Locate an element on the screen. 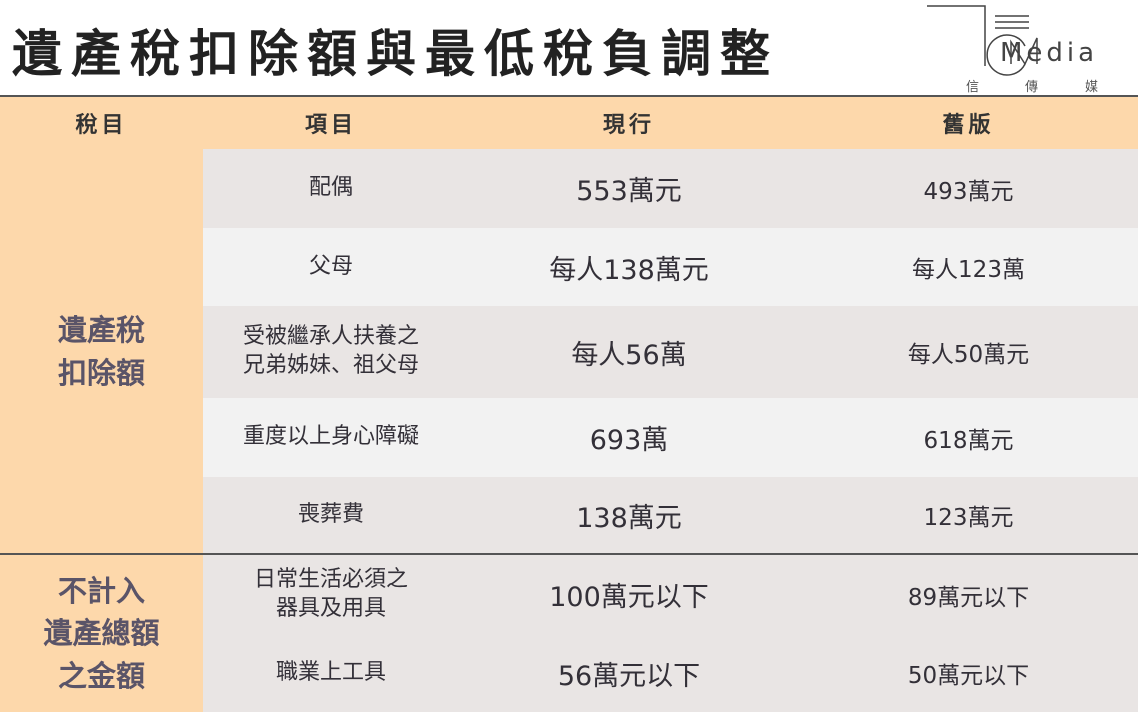 Image resolution: width=1138 pixels, height=712 pixels. item-label: 器具及用具 is located at coordinates (330, 608).